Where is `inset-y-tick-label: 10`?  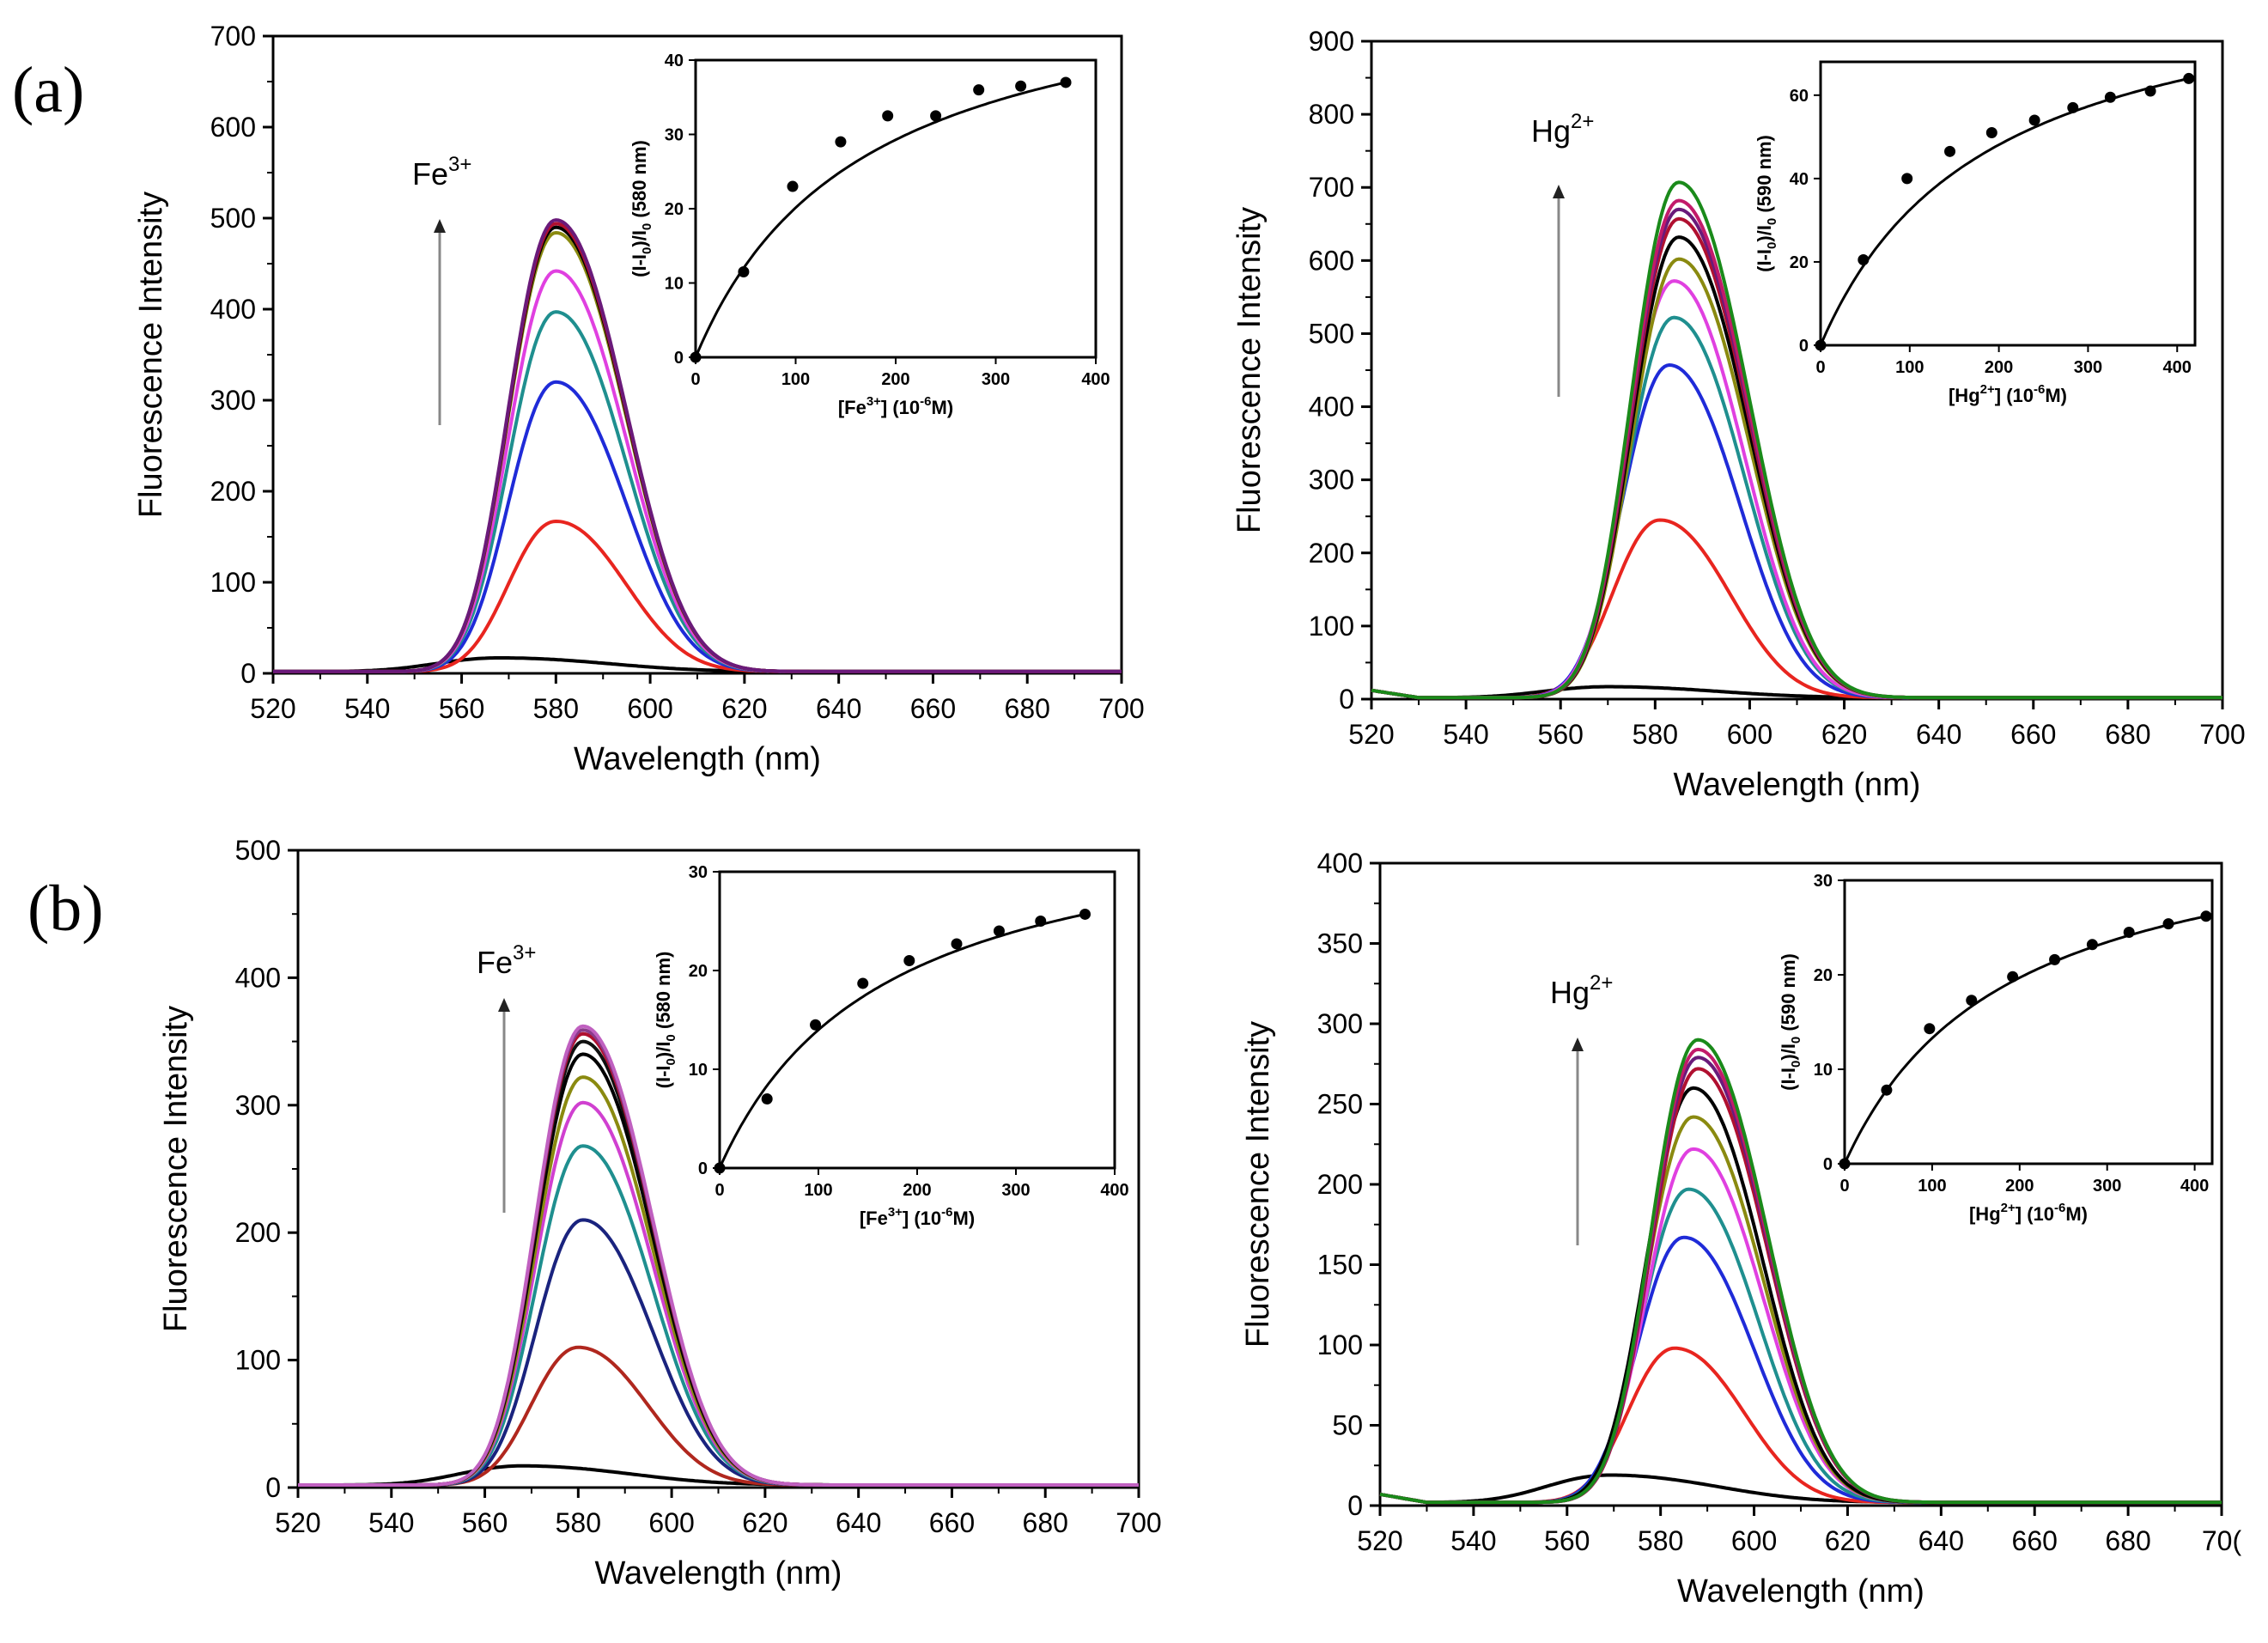 inset-y-tick-label: 10 is located at coordinates (675, 284).